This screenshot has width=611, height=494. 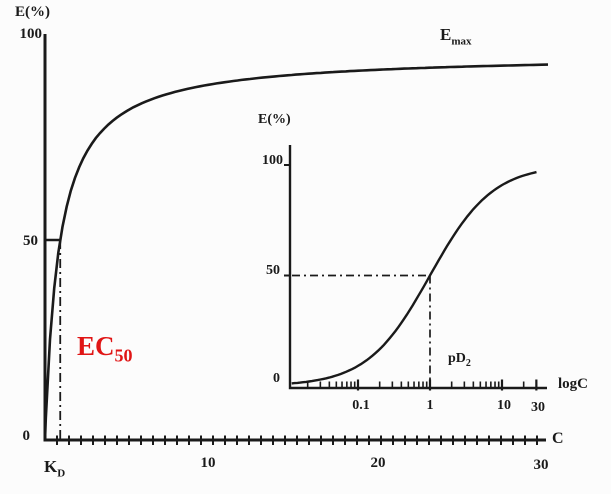 I want to click on pd2-label: pD2, so click(x=459, y=360).